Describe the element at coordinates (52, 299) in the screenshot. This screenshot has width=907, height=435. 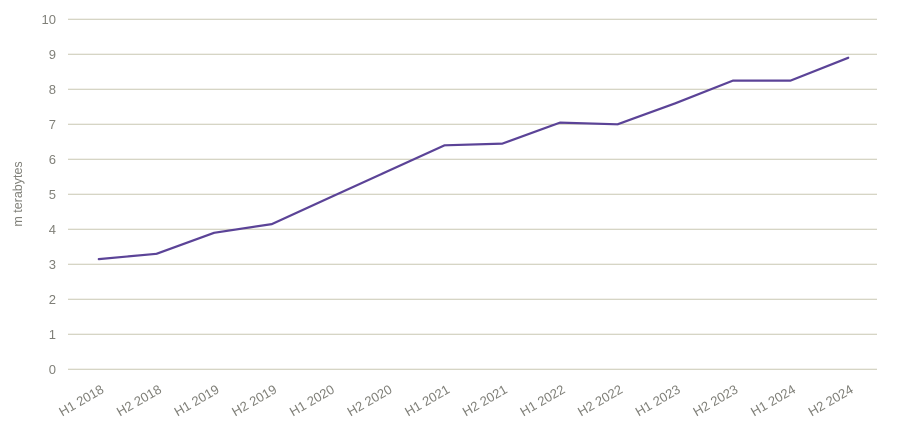
I see `y-tick-label: 2` at that location.